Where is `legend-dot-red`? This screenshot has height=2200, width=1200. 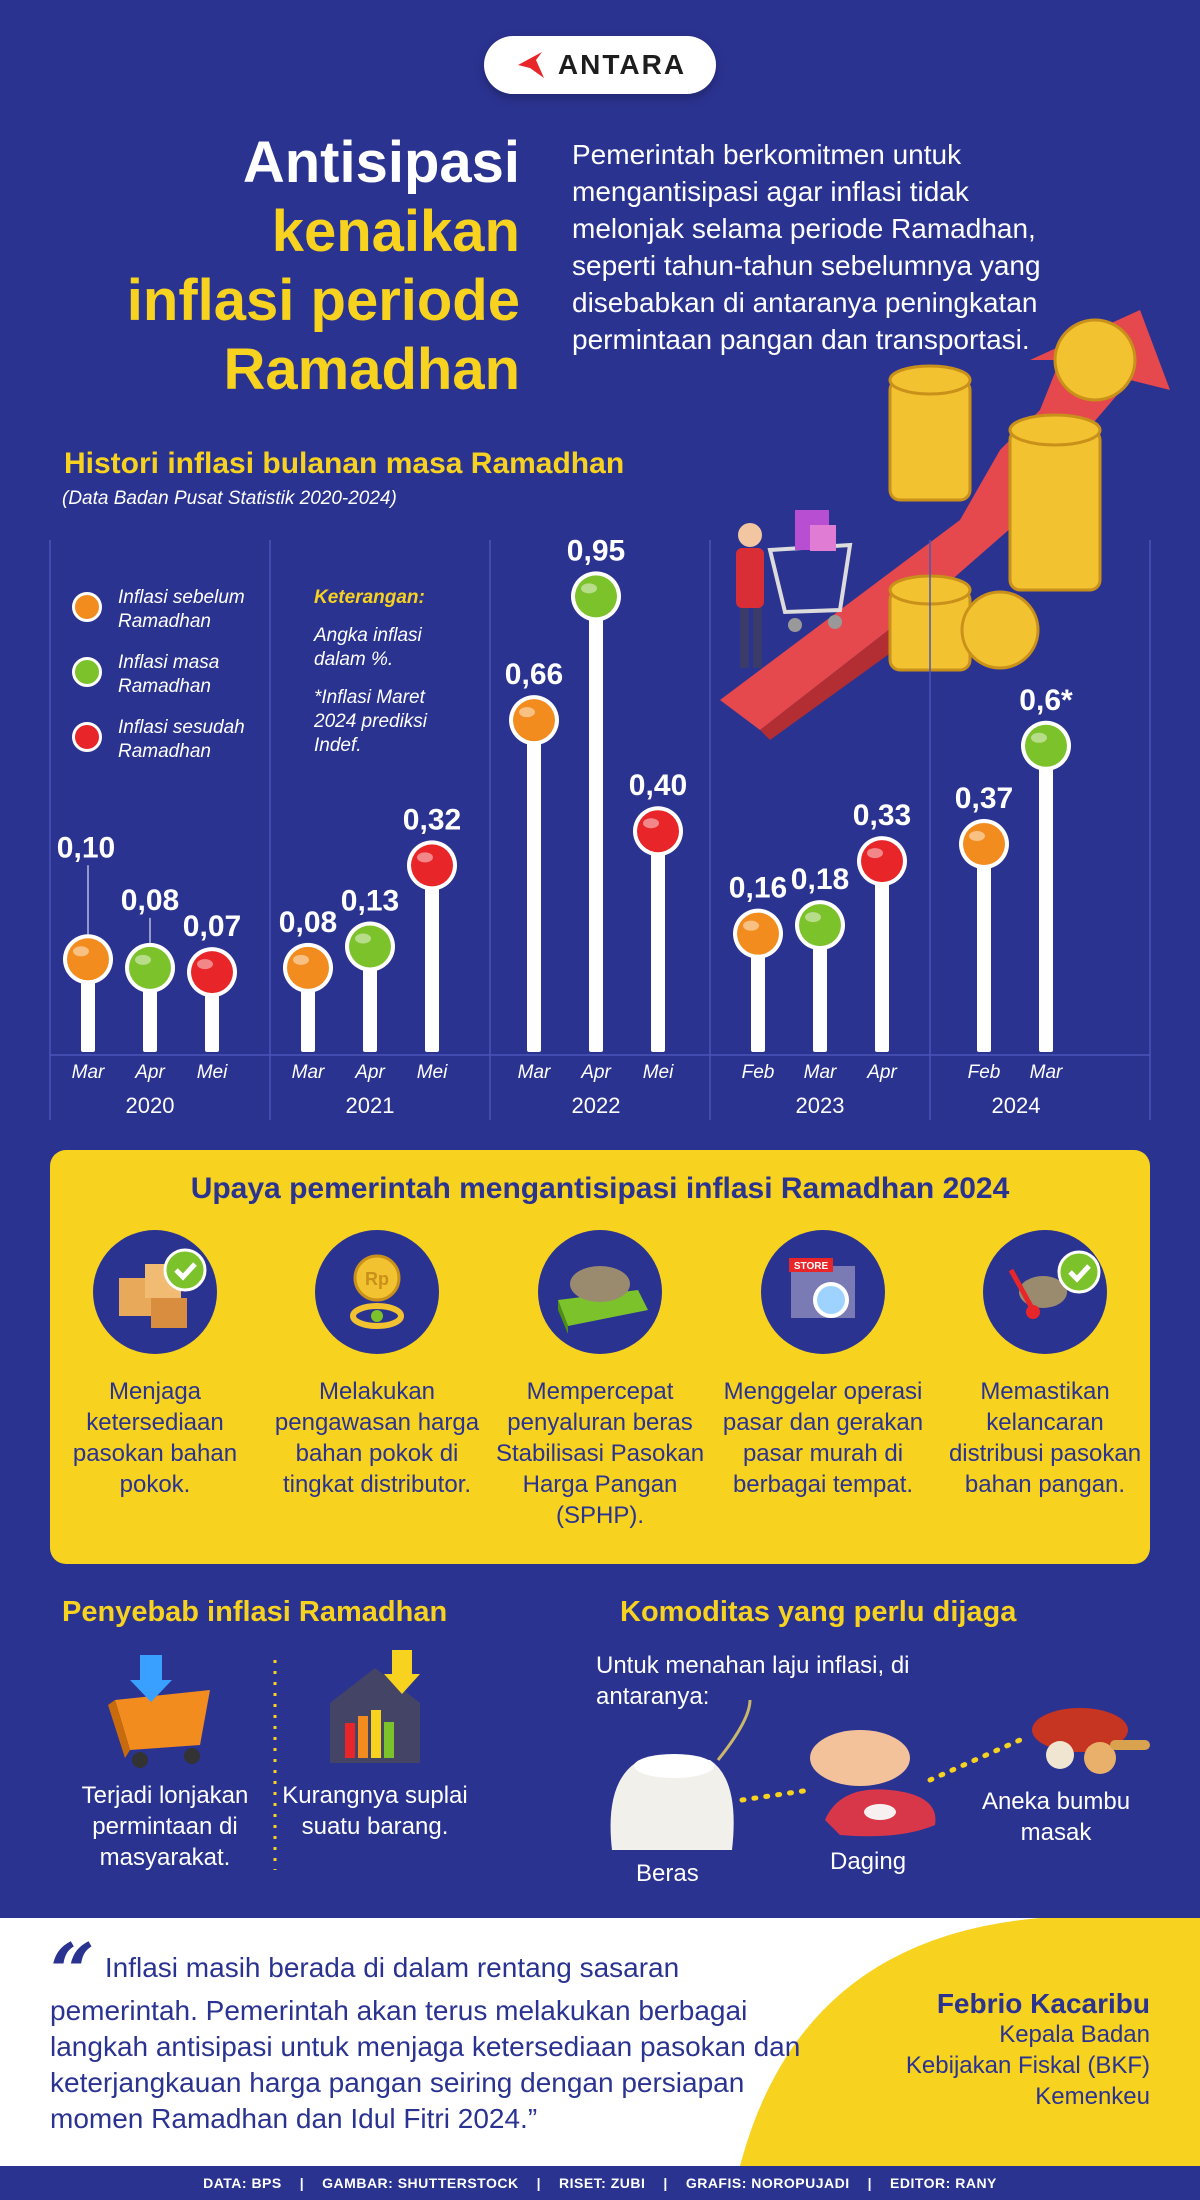 legend-dot-red is located at coordinates (87, 737).